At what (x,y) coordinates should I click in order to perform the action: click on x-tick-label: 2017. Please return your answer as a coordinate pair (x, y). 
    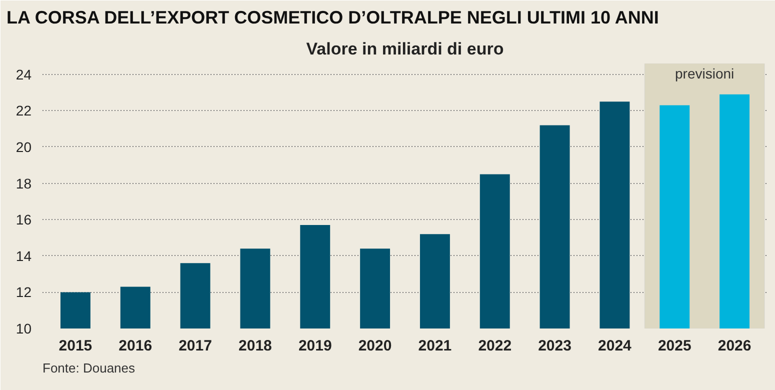
    Looking at the image, I should click on (195, 346).